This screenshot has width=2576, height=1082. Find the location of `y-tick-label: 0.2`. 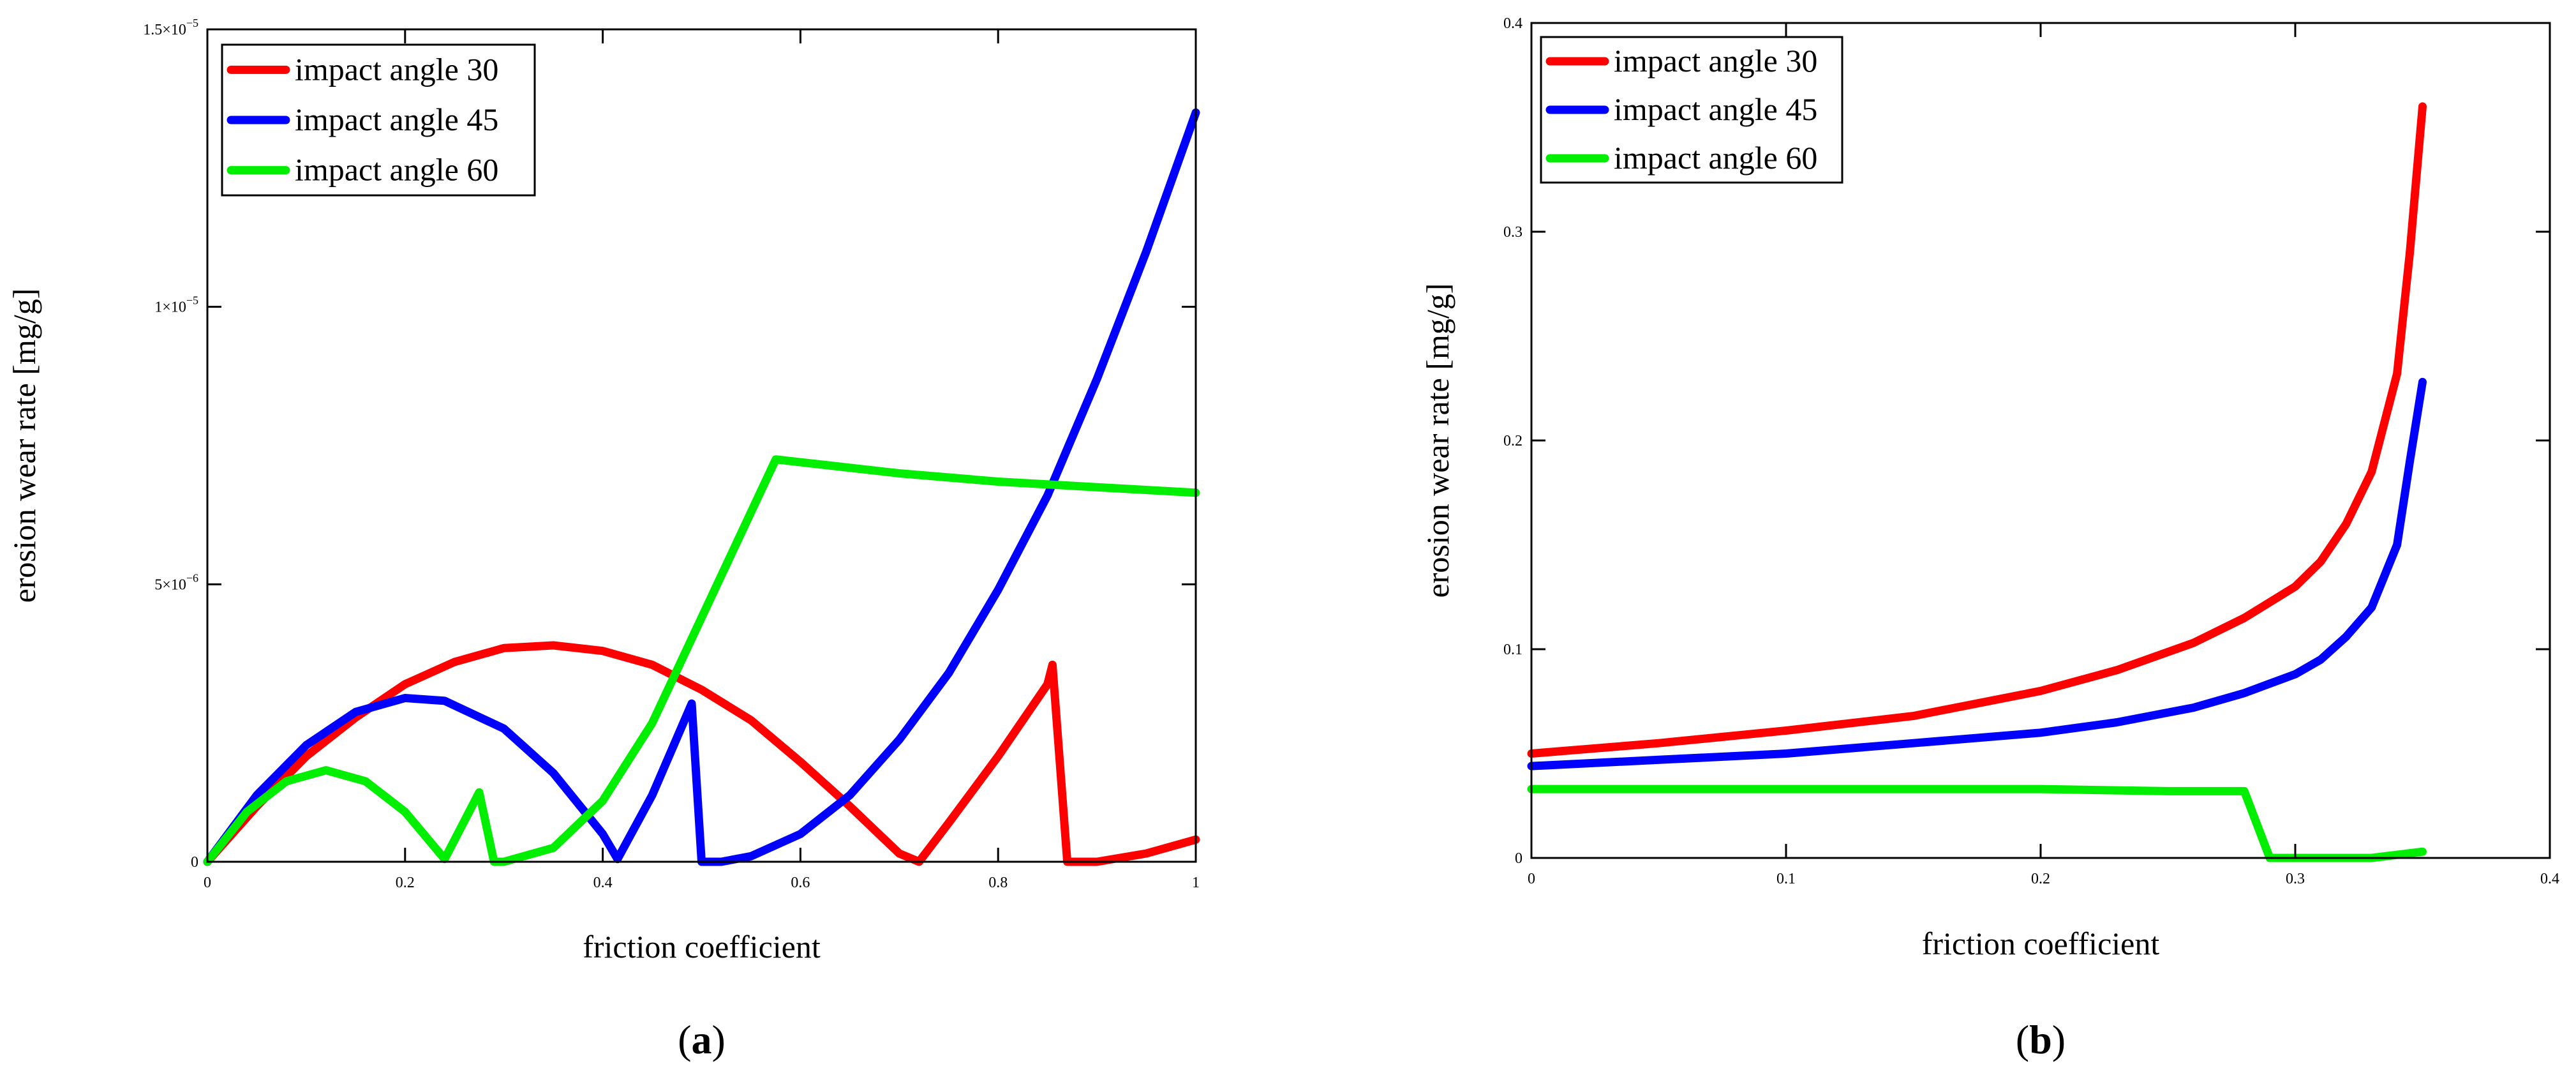

y-tick-label: 0.2 is located at coordinates (1513, 441).